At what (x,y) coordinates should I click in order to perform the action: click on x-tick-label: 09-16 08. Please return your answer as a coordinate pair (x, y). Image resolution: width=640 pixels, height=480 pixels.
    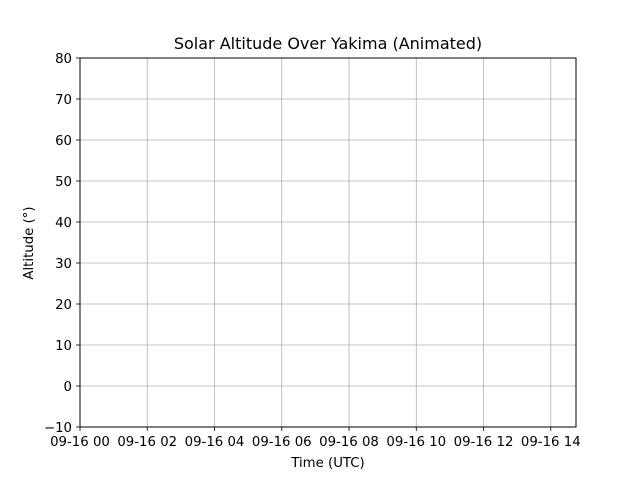
    Looking at the image, I should click on (349, 442).